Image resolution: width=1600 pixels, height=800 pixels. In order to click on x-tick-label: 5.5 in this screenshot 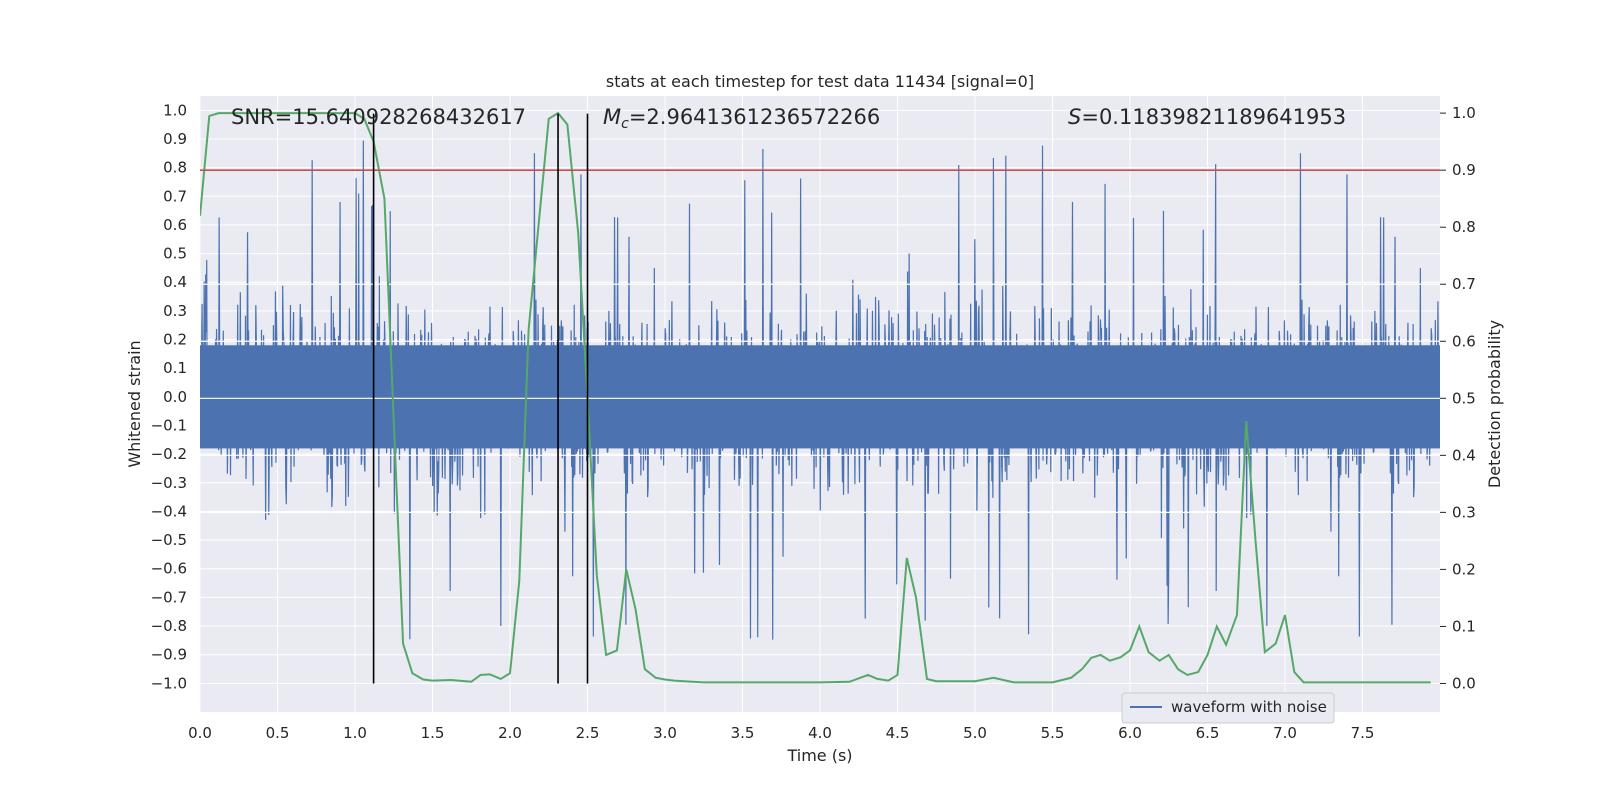, I will do `click(1053, 733)`.